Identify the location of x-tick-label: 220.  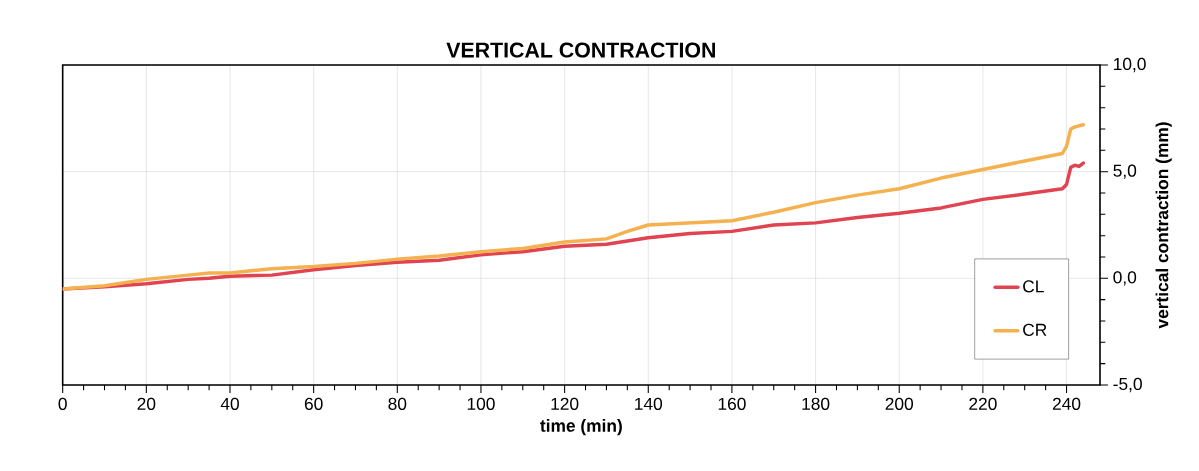
(983, 403).